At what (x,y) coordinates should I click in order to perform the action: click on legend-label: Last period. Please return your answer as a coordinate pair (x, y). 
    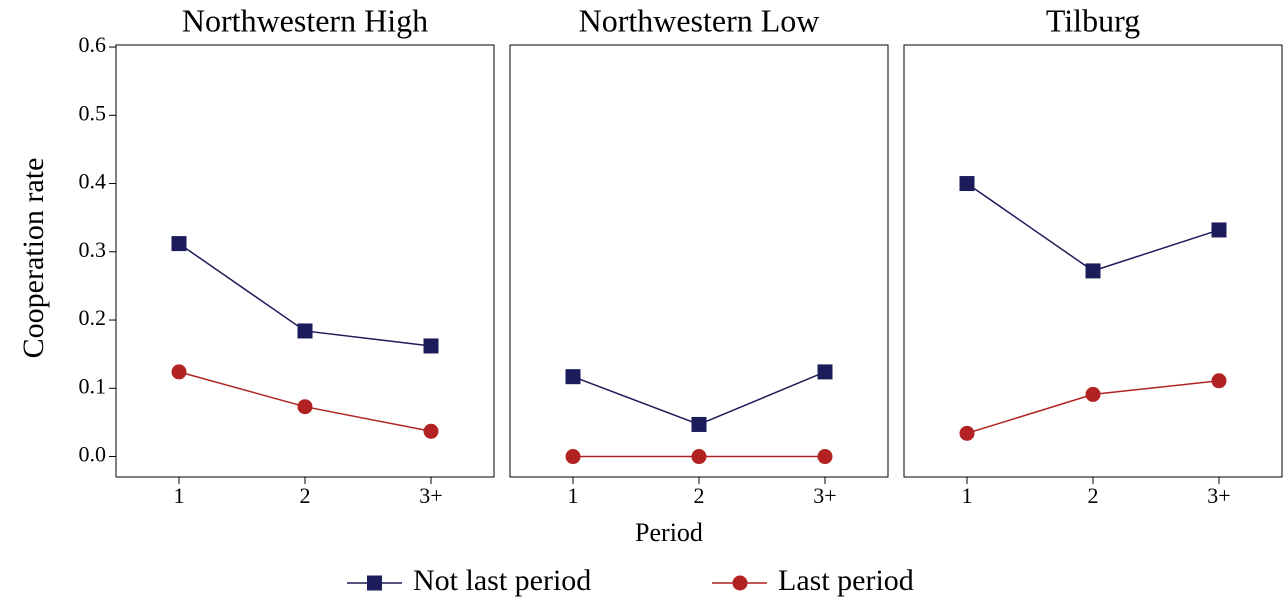
    Looking at the image, I should click on (846, 580).